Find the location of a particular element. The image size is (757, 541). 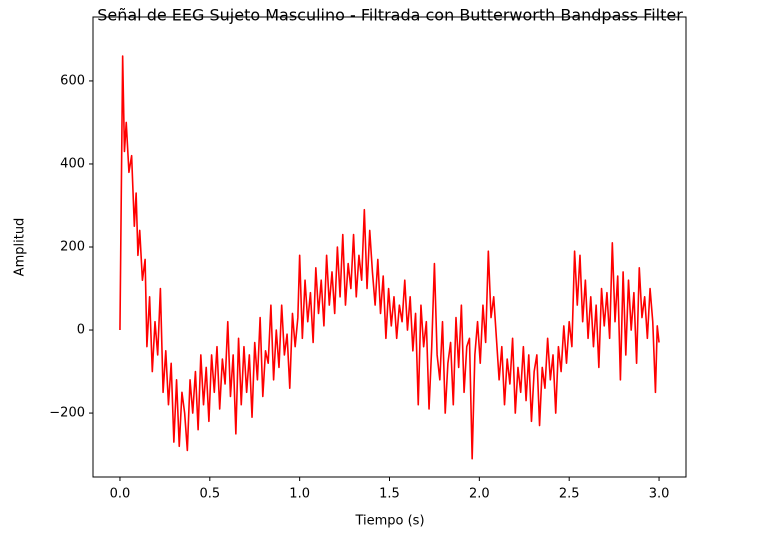

y-tick-label: 200 is located at coordinates (72, 247).